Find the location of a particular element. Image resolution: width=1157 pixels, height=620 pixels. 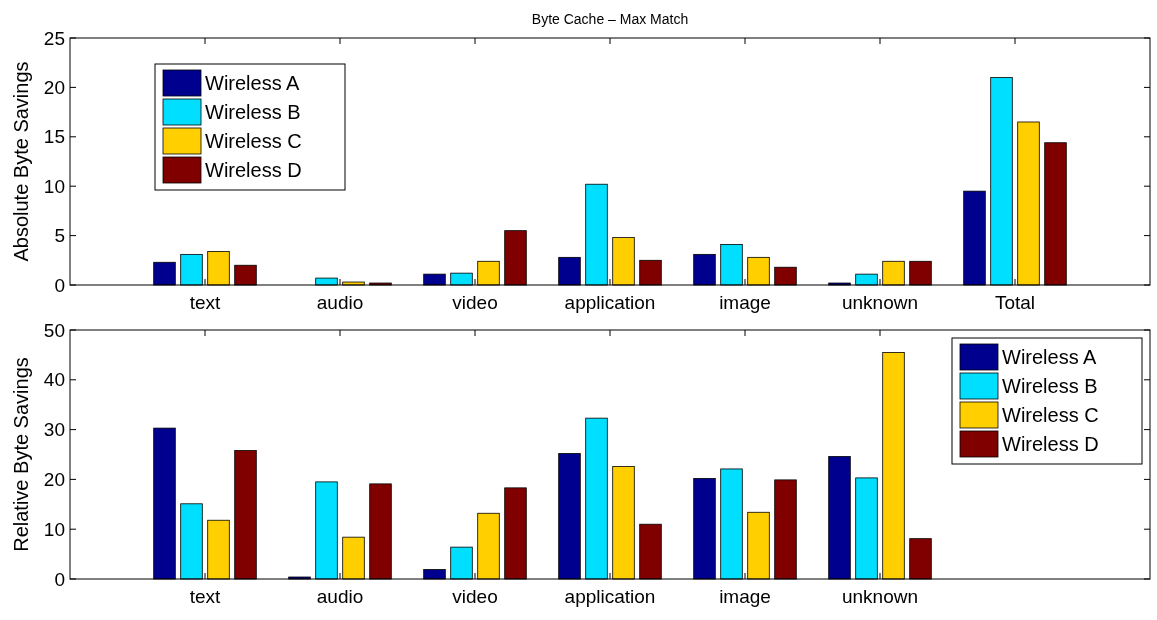

y-tick-label: 40 is located at coordinates (54, 380).